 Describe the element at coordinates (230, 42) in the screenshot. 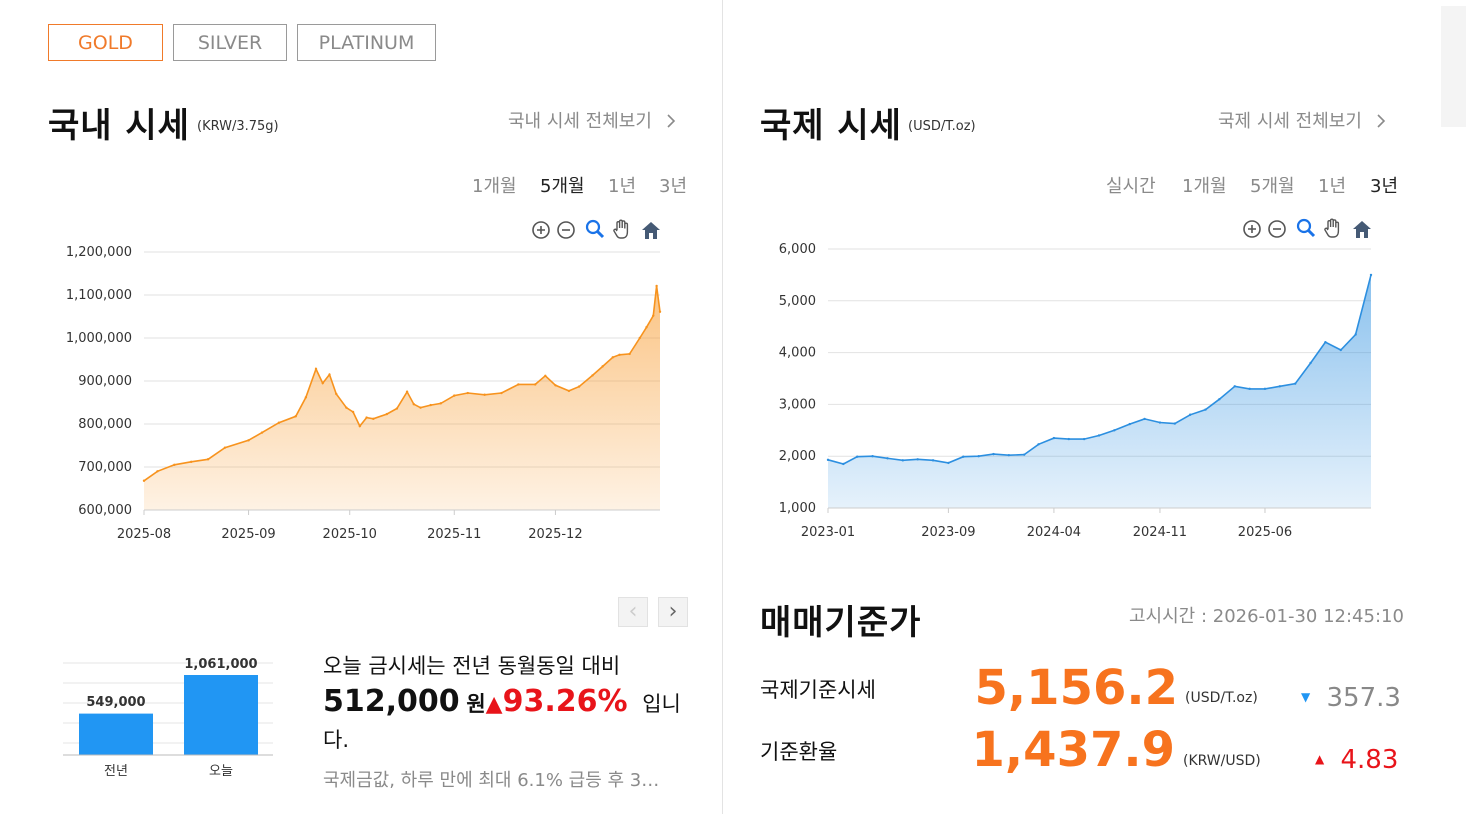

I see `tab-silver: SILVER` at that location.